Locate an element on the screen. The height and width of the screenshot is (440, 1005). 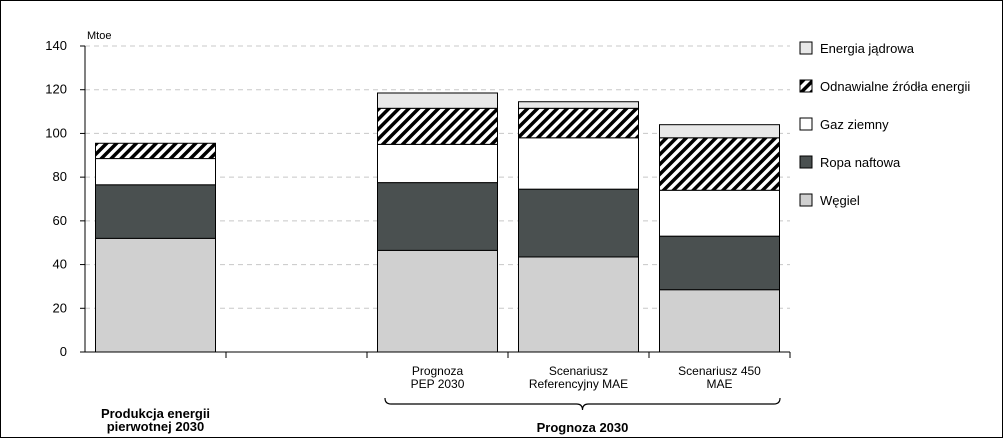
y-tick-label: 100 is located at coordinates (56, 132).